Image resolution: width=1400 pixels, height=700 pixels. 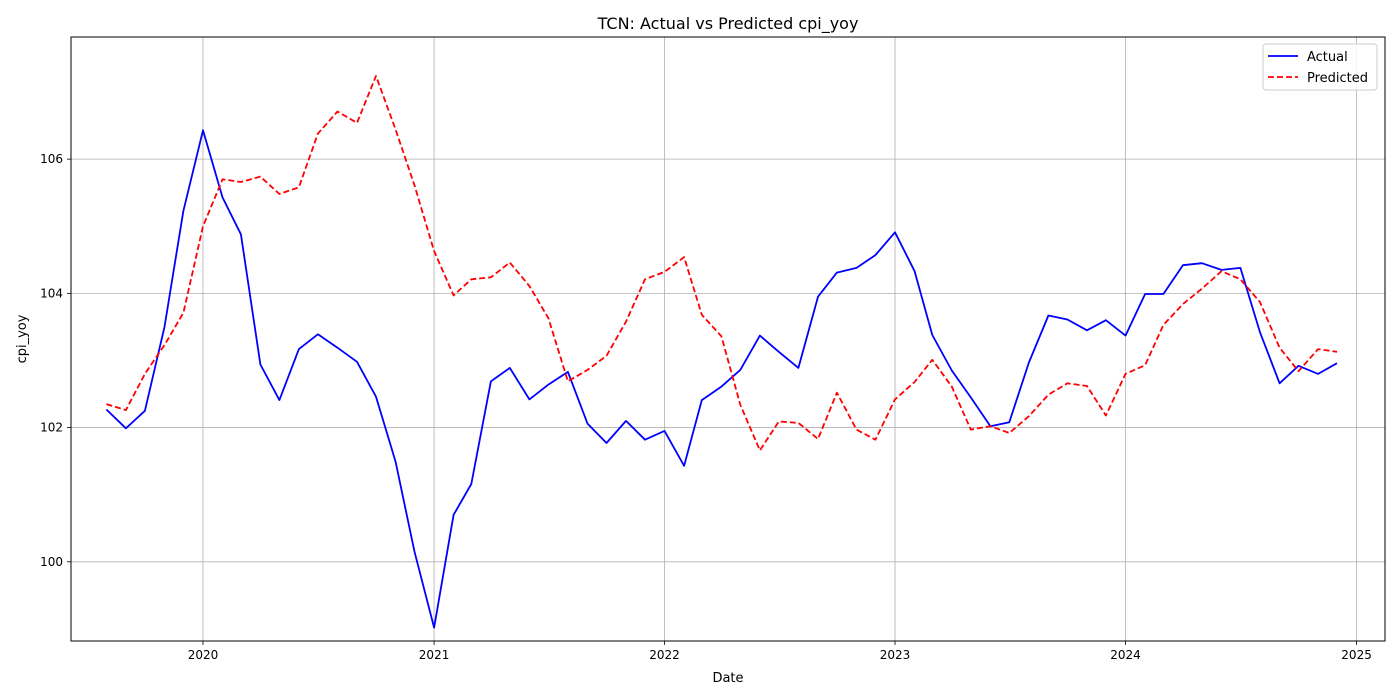 What do you see at coordinates (664, 655) in the screenshot?
I see `x-tick-label: 2022` at bounding box center [664, 655].